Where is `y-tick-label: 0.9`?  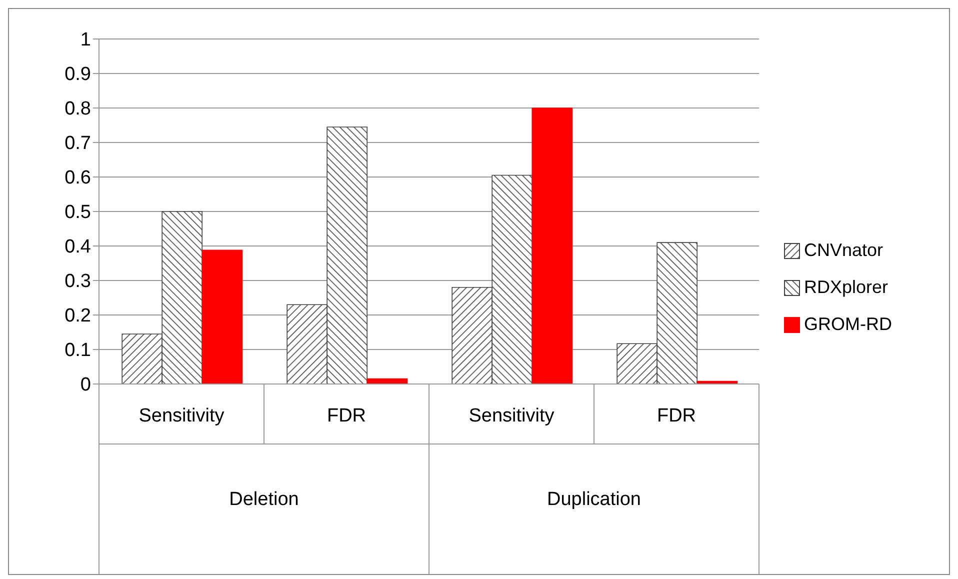 y-tick-label: 0.9 is located at coordinates (77, 75).